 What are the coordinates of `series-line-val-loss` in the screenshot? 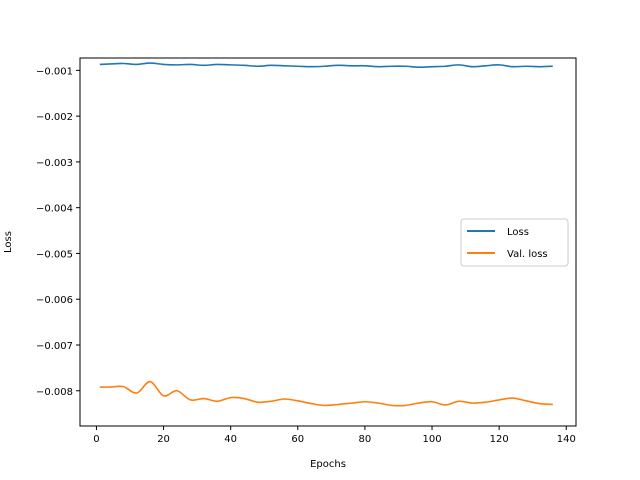 It's located at (326, 393).